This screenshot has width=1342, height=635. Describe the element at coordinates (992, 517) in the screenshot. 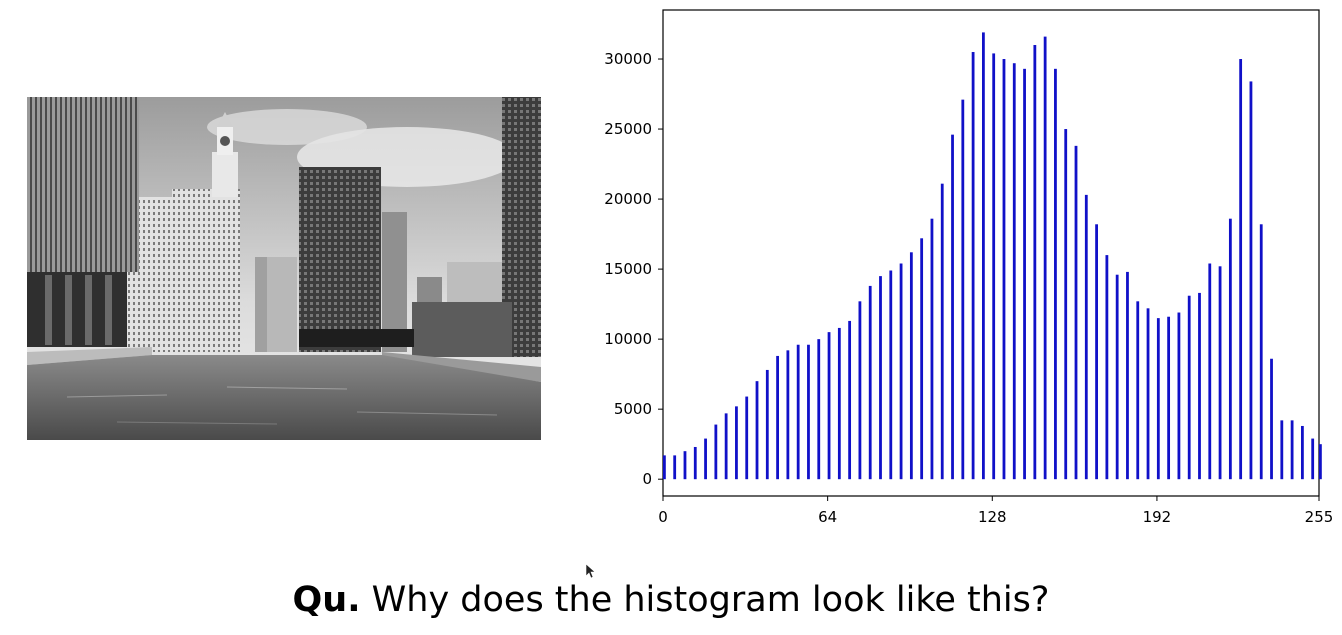

I see `x-tick-label: 128` at that location.